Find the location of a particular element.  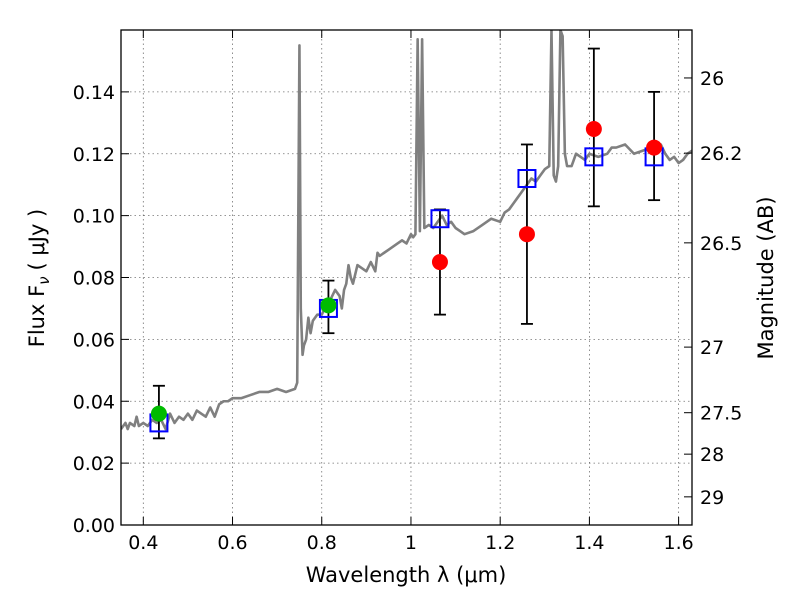

x-tick-label: 1.6 is located at coordinates (679, 543).